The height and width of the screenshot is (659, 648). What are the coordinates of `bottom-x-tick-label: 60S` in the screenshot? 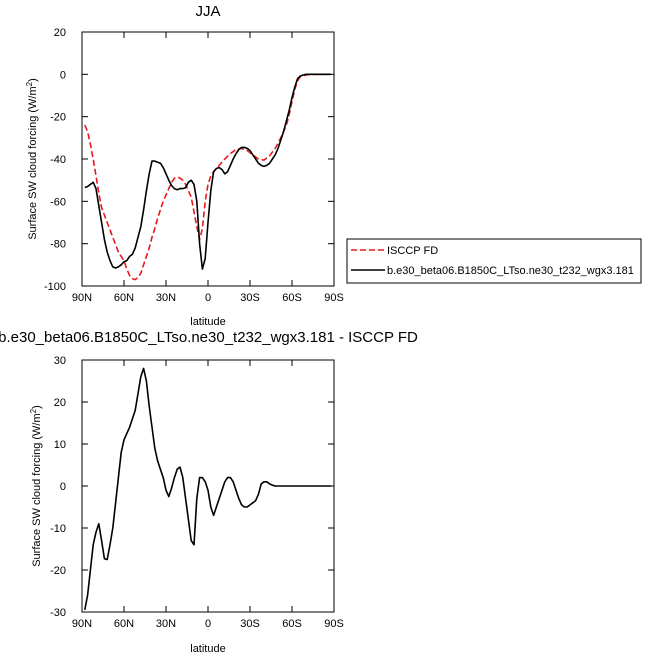 It's located at (292, 624).